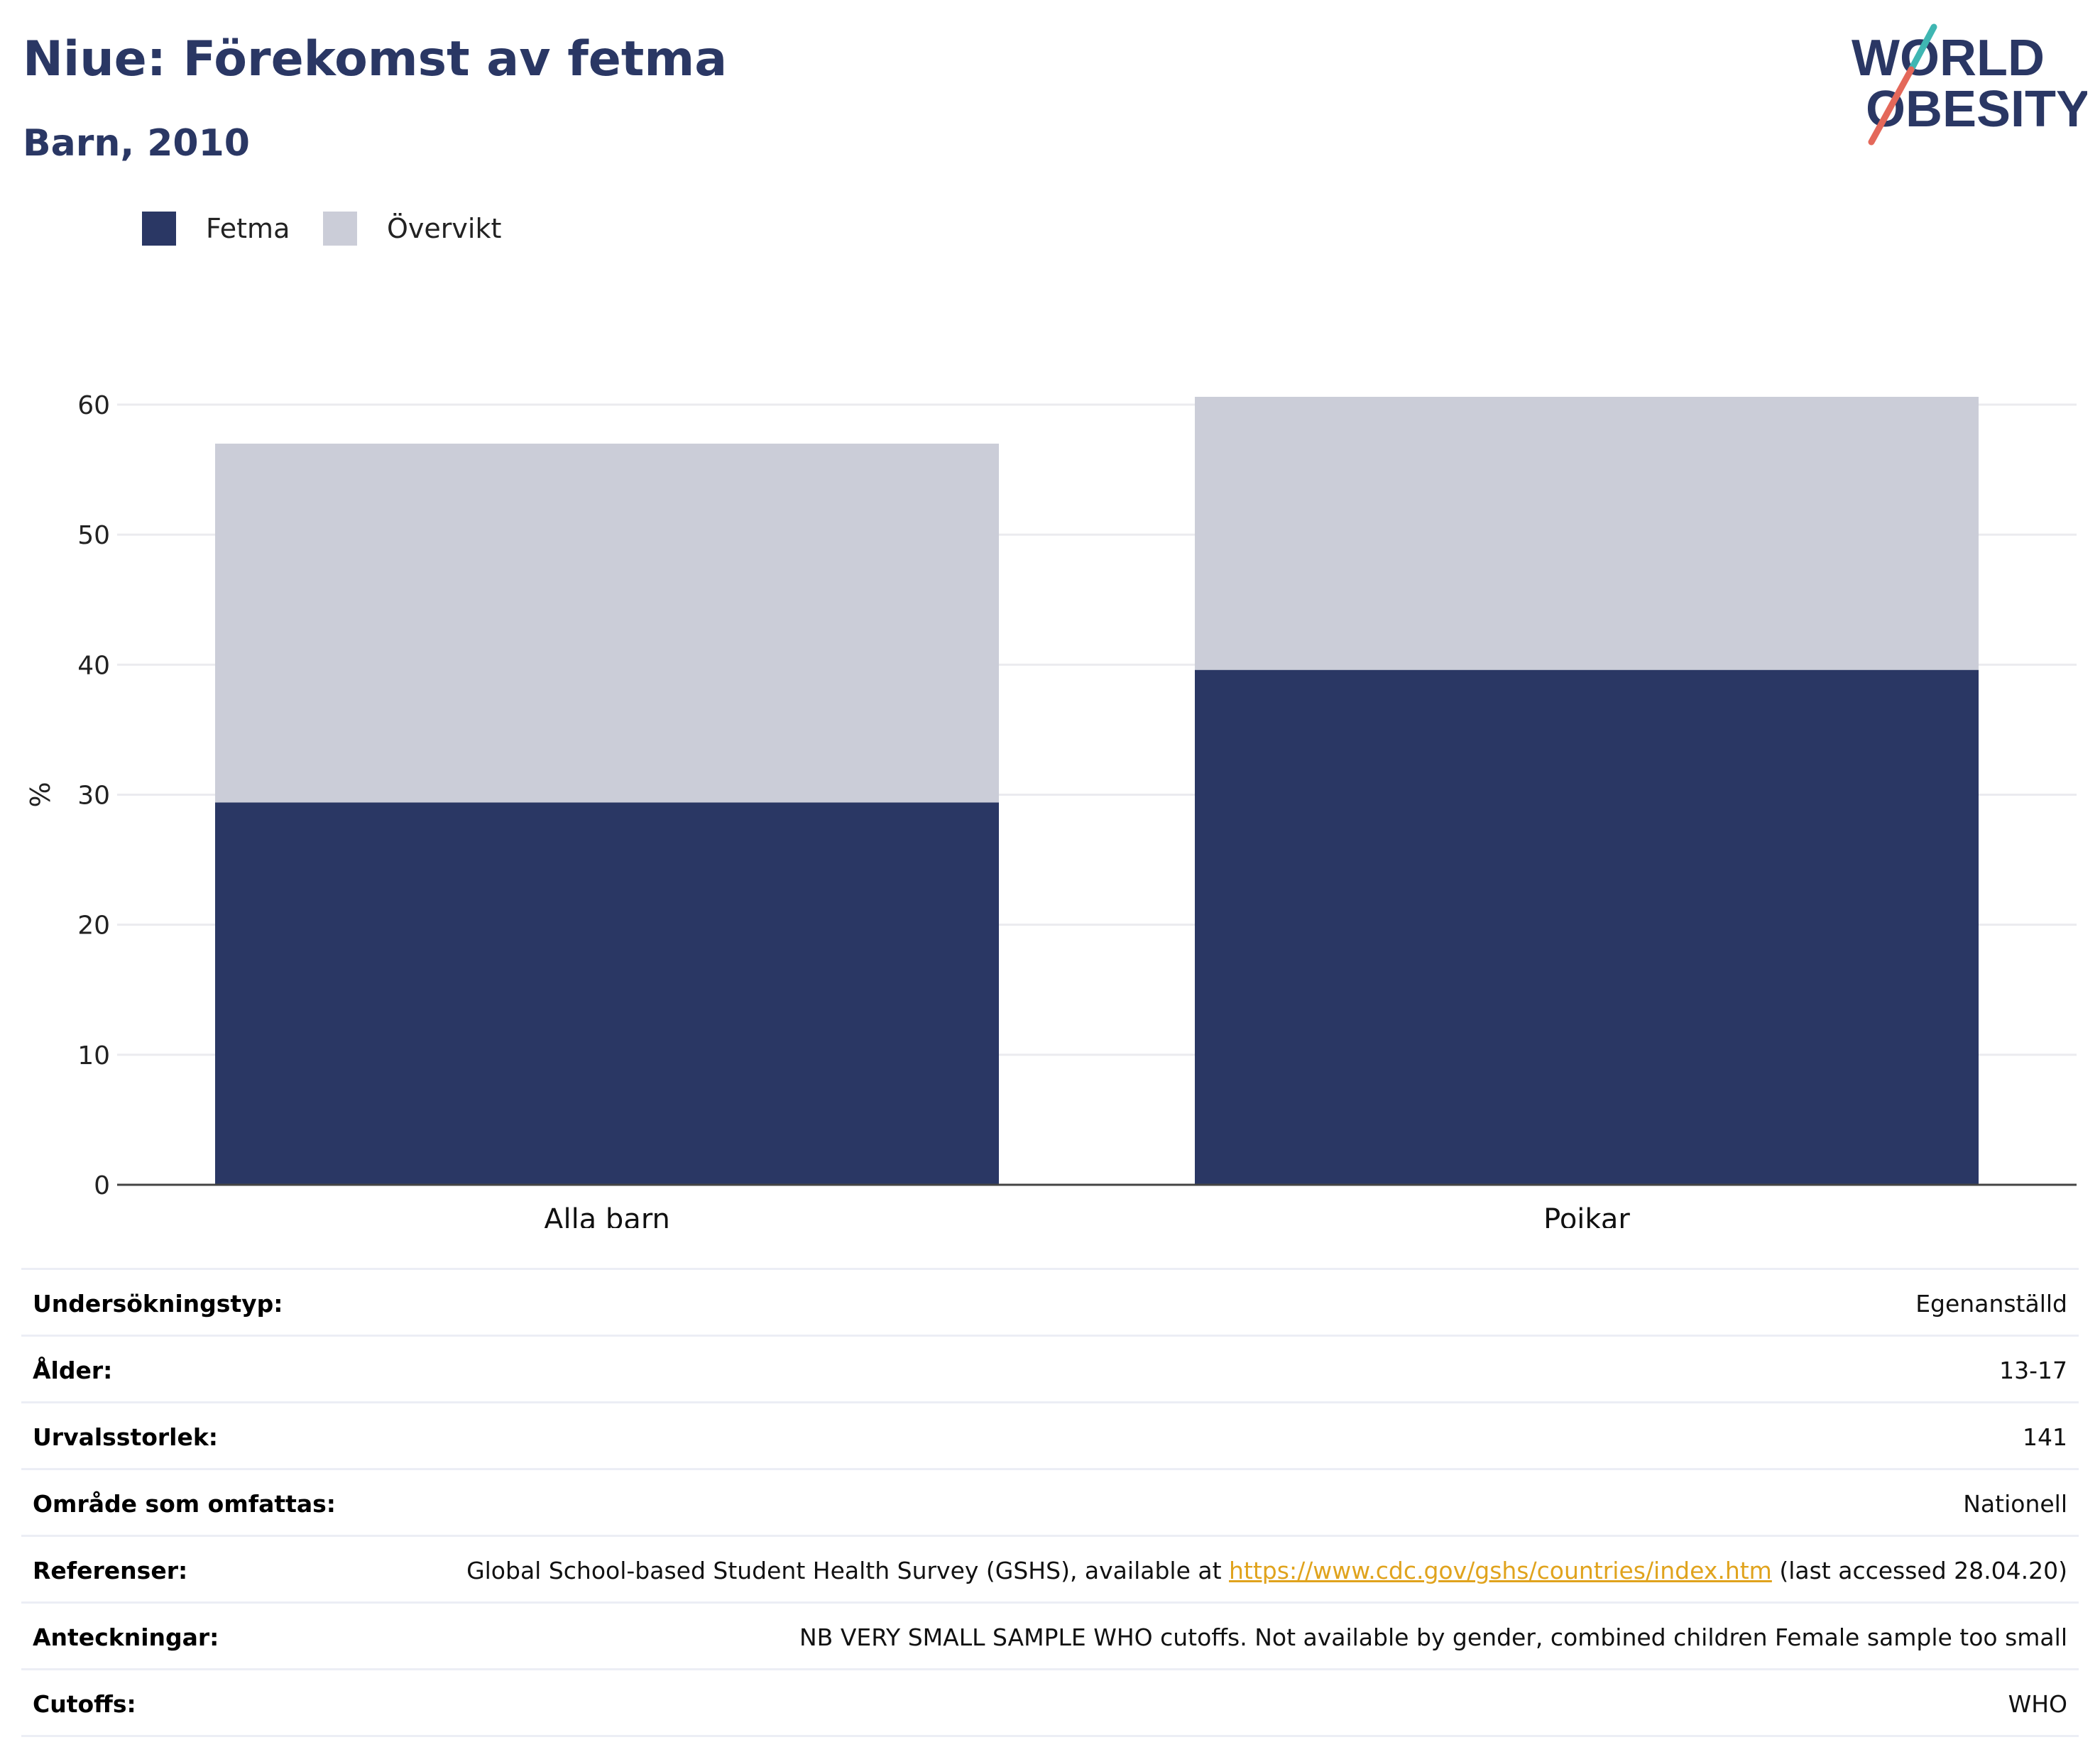 This screenshot has height=1747, width=2100. What do you see at coordinates (248, 228) in the screenshot?
I see `legend-label-fetma: Fetma` at bounding box center [248, 228].